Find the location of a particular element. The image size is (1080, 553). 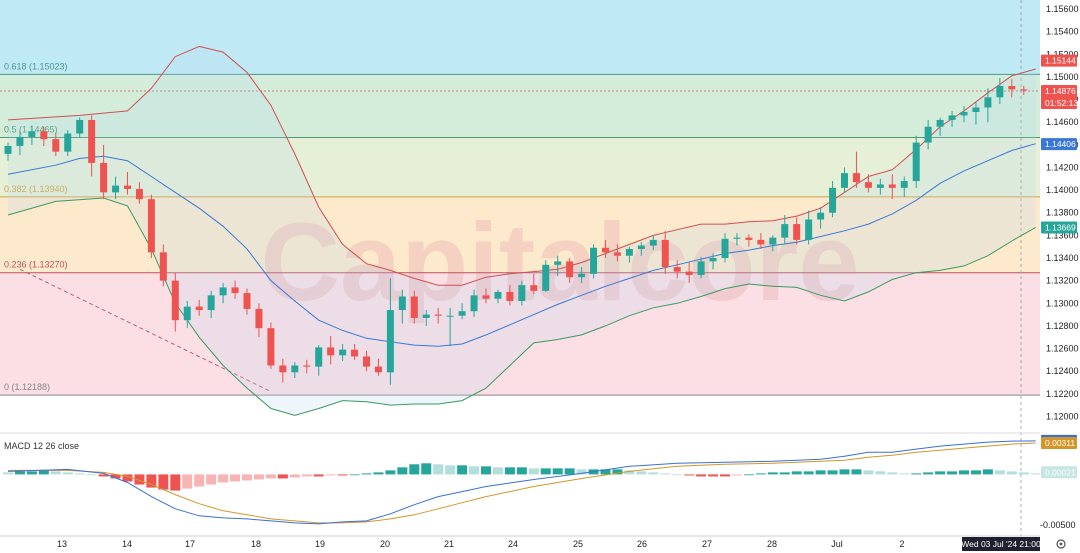

macd-label: MACD 12 26 close is located at coordinates (41, 446).